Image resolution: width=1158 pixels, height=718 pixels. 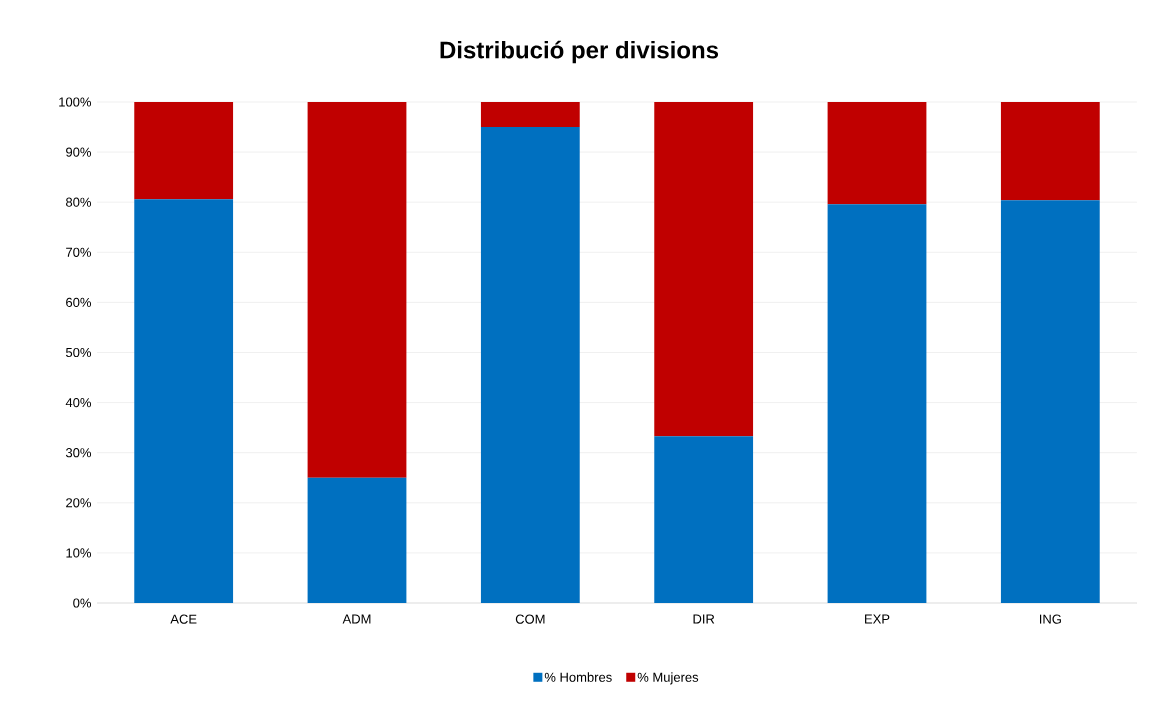 What do you see at coordinates (579, 52) in the screenshot?
I see `chart-title: Distribució per divisions` at bounding box center [579, 52].